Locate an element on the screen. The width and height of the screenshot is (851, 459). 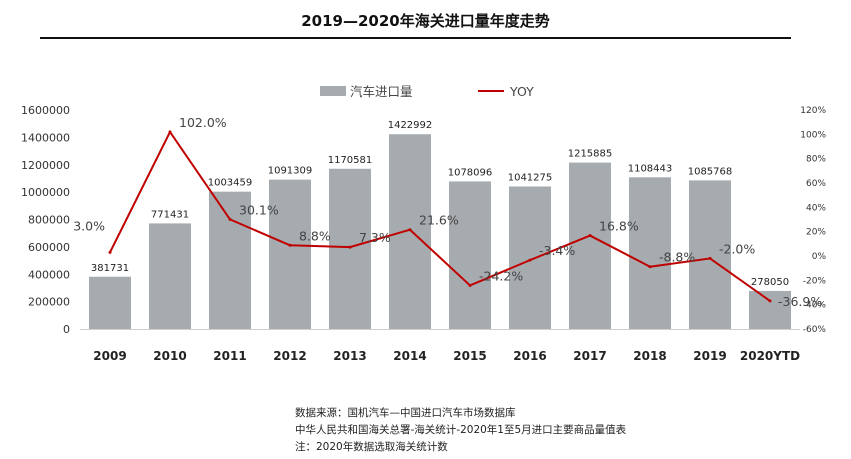
left-axis-tick-label: 0 is located at coordinates (66, 329).